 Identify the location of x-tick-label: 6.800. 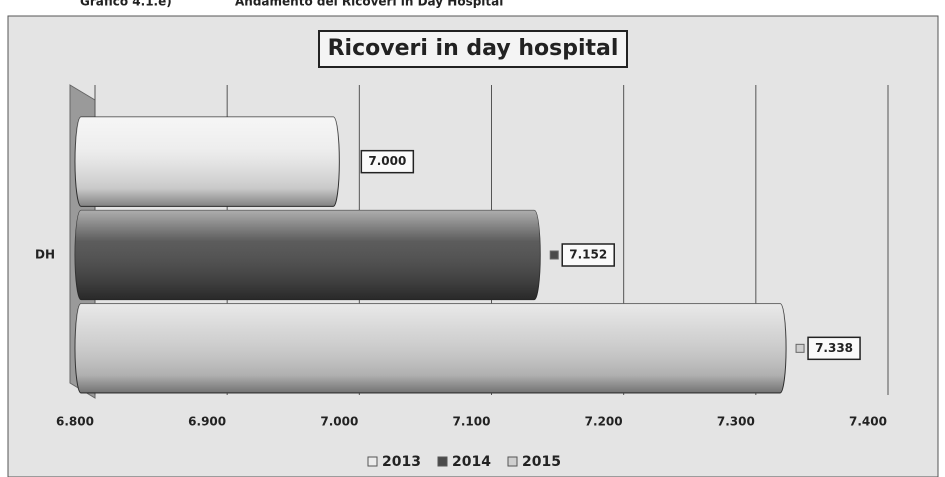
(75, 422).